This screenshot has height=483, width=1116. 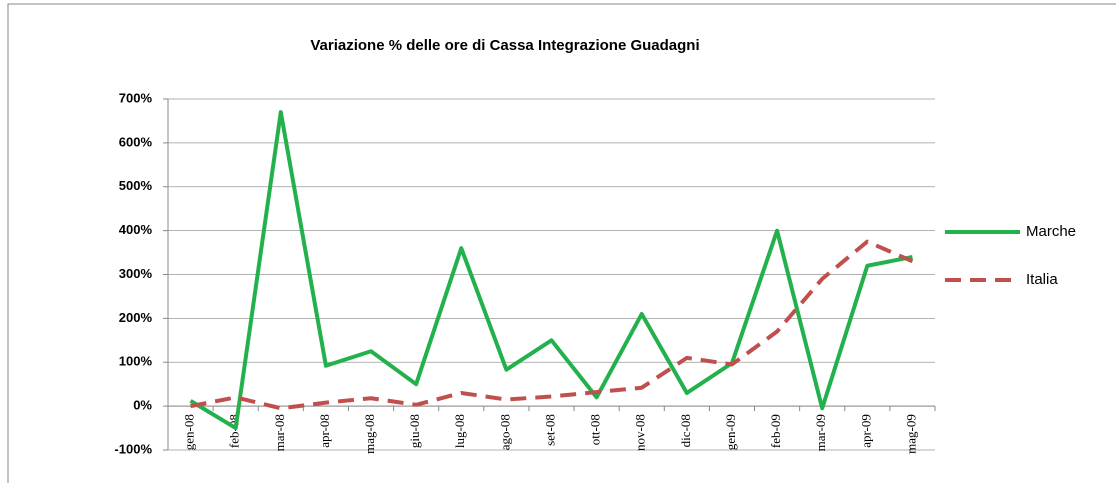 What do you see at coordinates (1042, 279) in the screenshot?
I see `legend-label: Italia` at bounding box center [1042, 279].